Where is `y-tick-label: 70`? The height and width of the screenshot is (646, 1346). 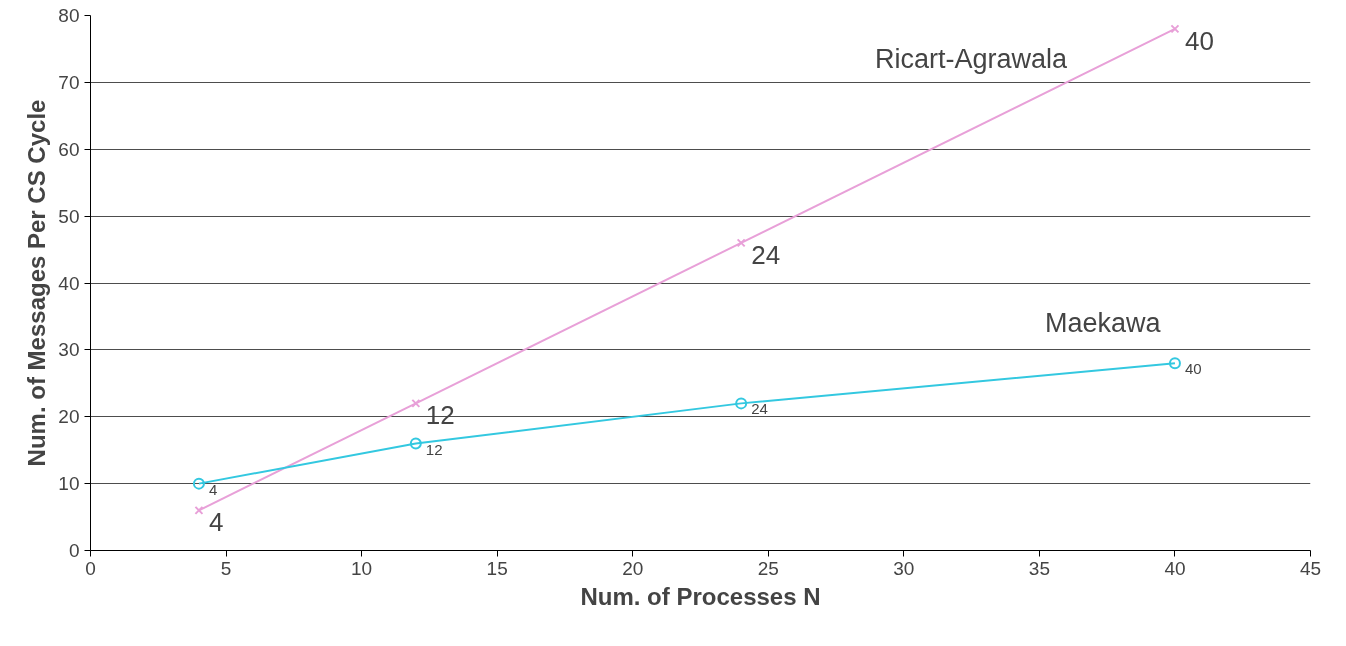
y-tick-label: 70 is located at coordinates (69, 82).